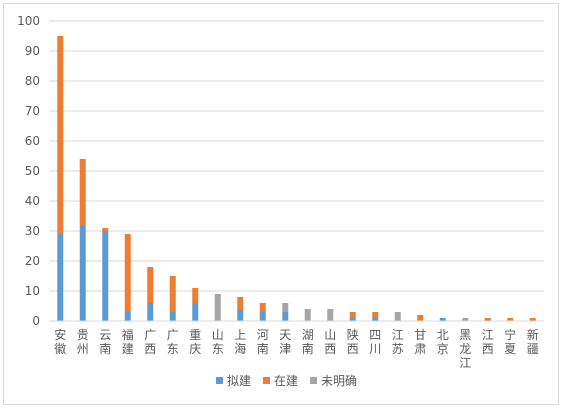 Image resolution: width=564 pixels, height=410 pixels. What do you see at coordinates (32, 111) in the screenshot?
I see `y-tick-label: 70` at bounding box center [32, 111].